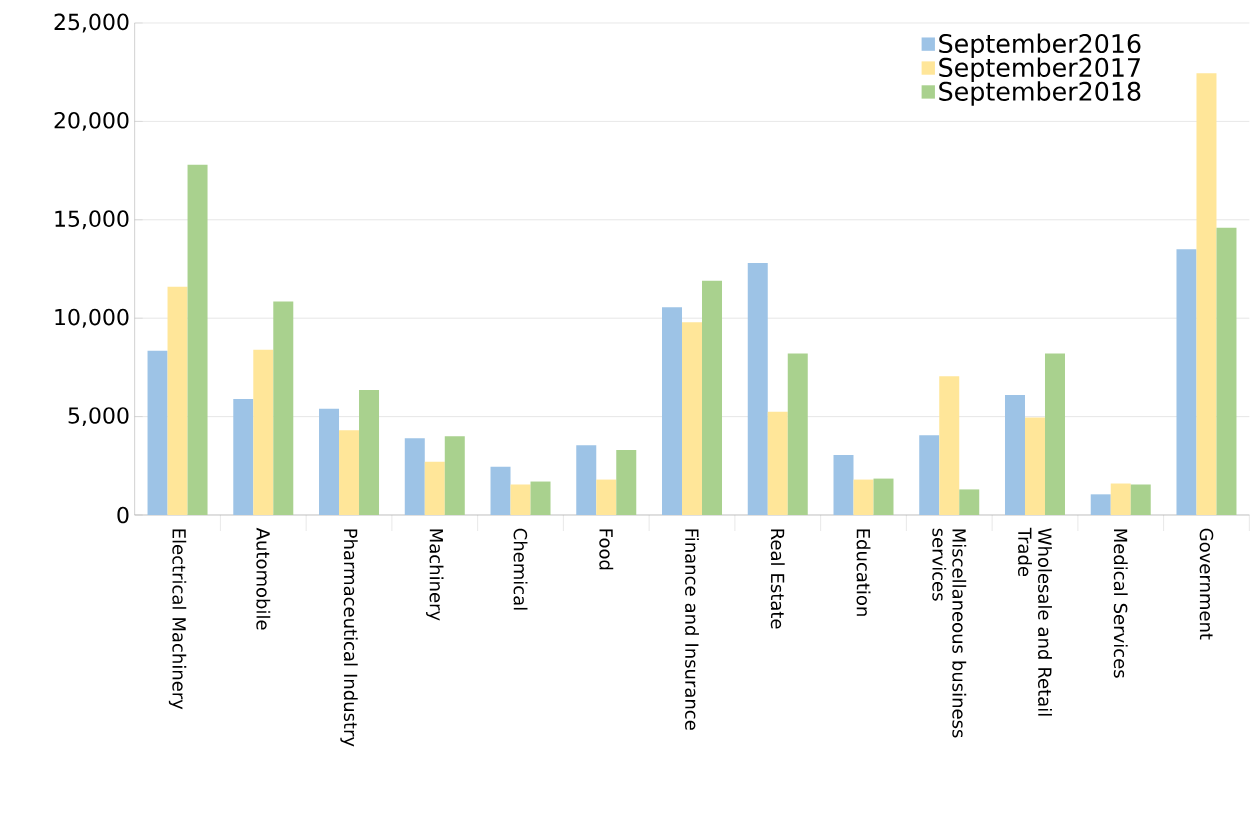  Describe the element at coordinates (1040, 93) in the screenshot. I see `legend-label: September2018` at that location.